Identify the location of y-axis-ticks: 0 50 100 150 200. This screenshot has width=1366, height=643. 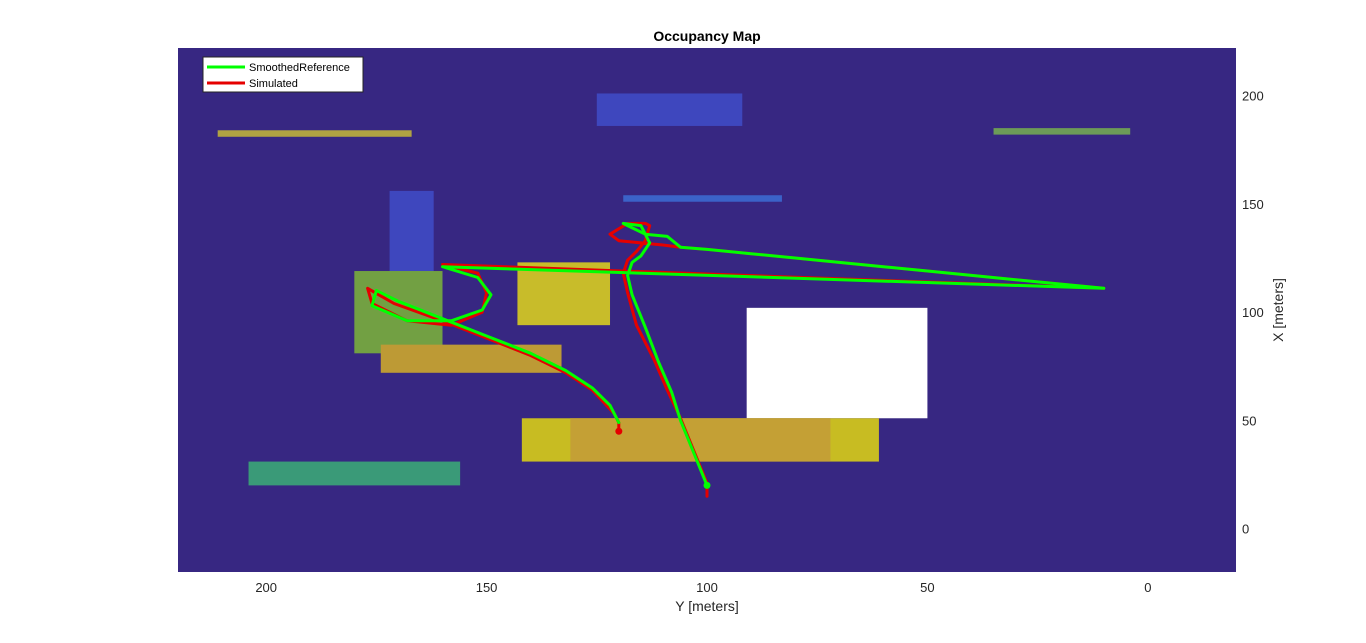
(1253, 313).